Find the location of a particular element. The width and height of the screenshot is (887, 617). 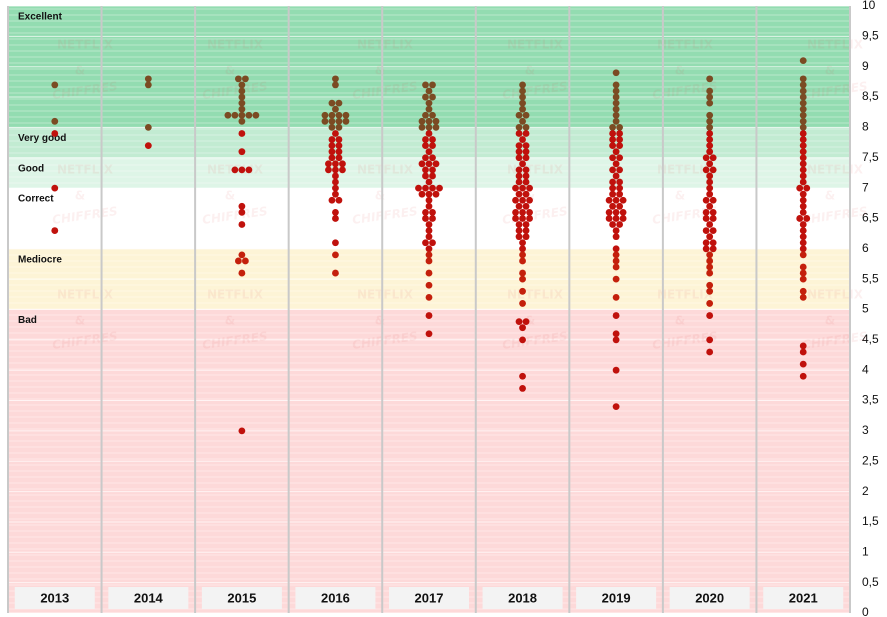

y-tick-label: 1,5 is located at coordinates (870, 521).